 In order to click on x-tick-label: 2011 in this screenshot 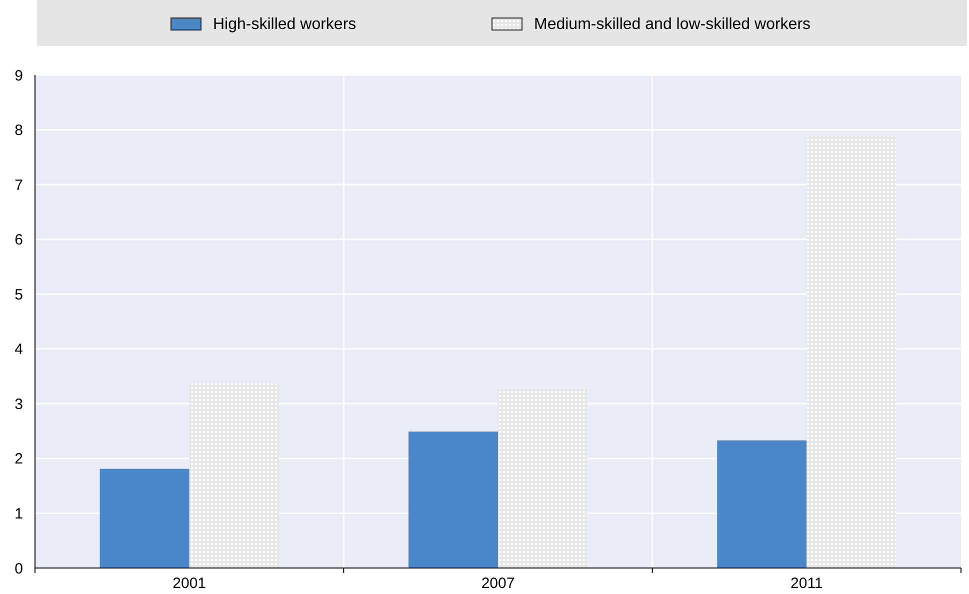, I will do `click(806, 583)`.